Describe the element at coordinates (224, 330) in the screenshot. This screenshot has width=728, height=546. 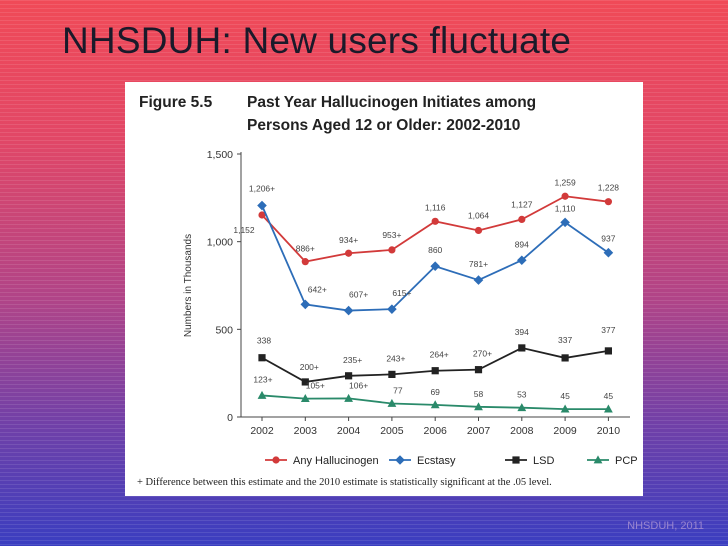
I see `y-tick-label: 500` at that location.